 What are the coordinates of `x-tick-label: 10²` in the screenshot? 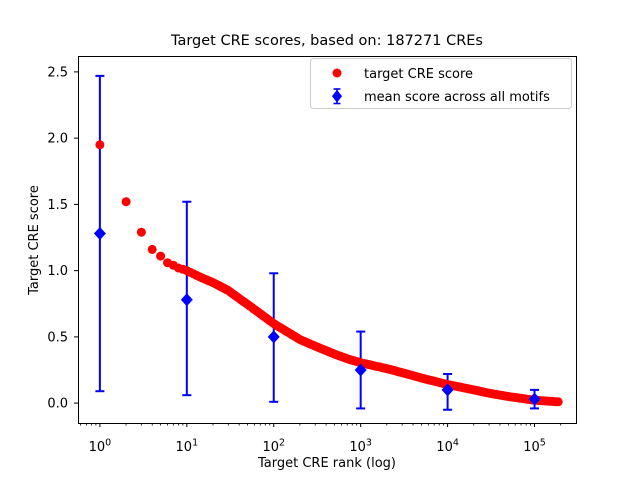 It's located at (273, 447).